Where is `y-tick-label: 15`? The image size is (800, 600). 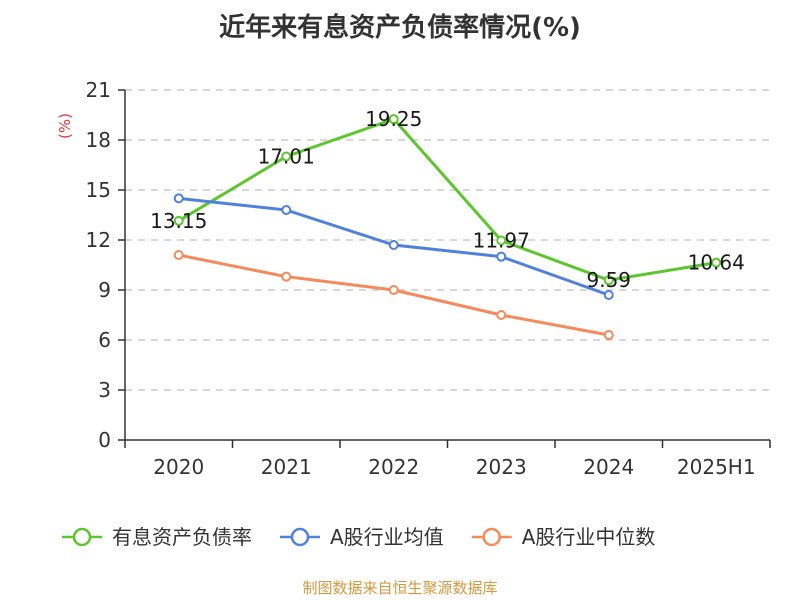 y-tick-label: 15 is located at coordinates (98, 190).